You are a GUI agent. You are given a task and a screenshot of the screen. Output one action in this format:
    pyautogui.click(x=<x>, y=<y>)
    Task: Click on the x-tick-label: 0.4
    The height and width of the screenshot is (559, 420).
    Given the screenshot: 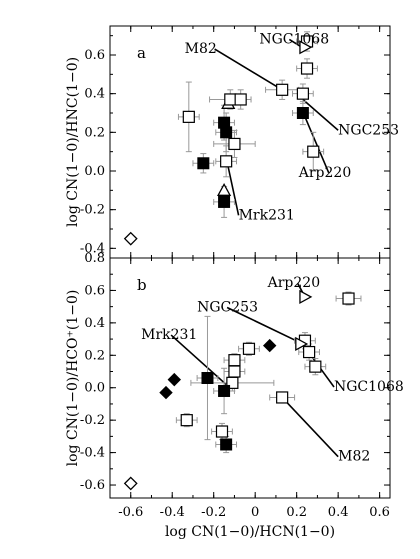 What is the action you would take?
    pyautogui.click(x=338, y=512)
    